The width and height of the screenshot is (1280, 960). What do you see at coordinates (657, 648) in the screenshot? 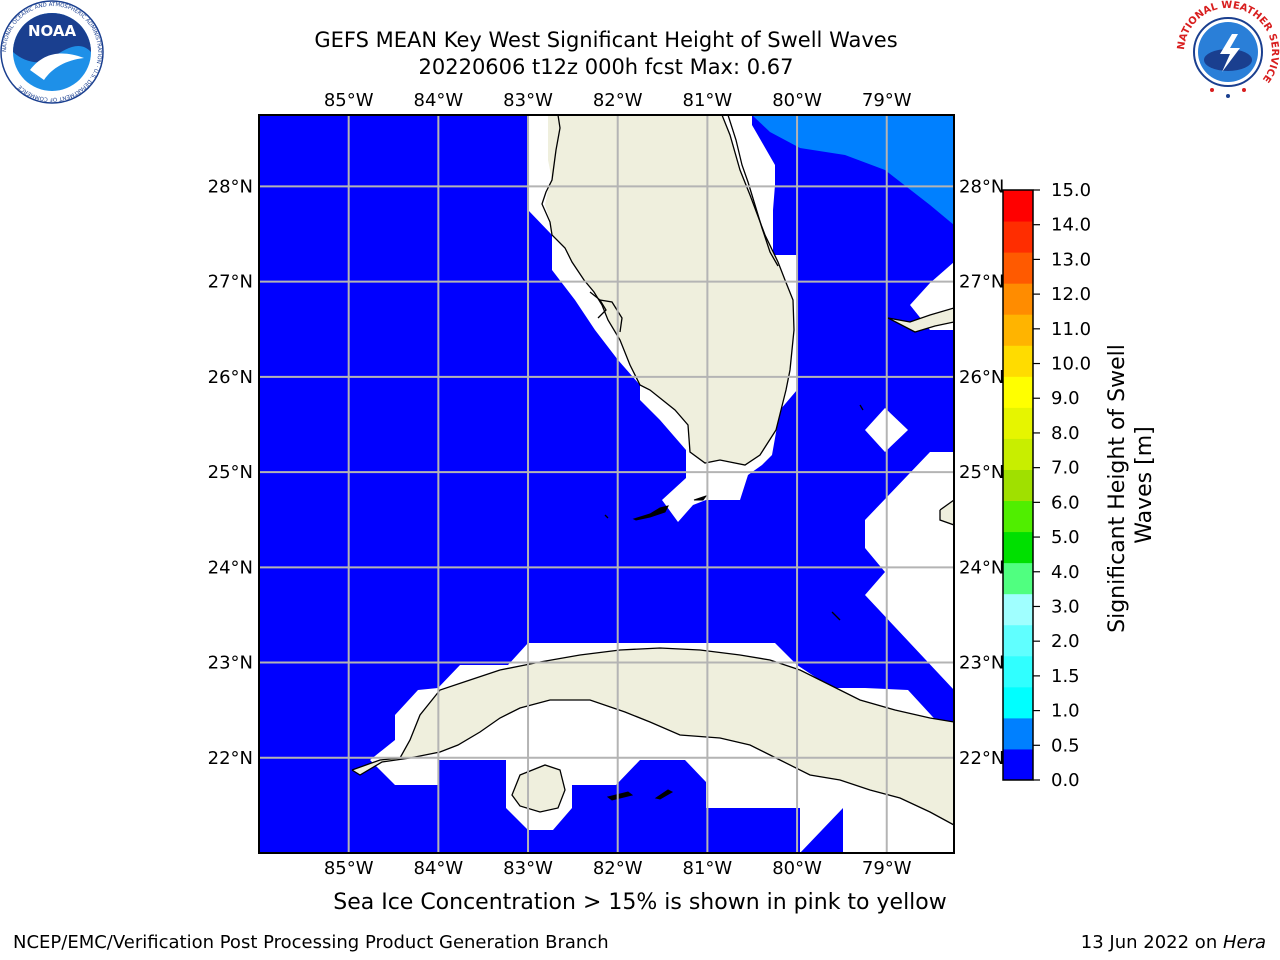
I see `florida-keys` at bounding box center [657, 648].